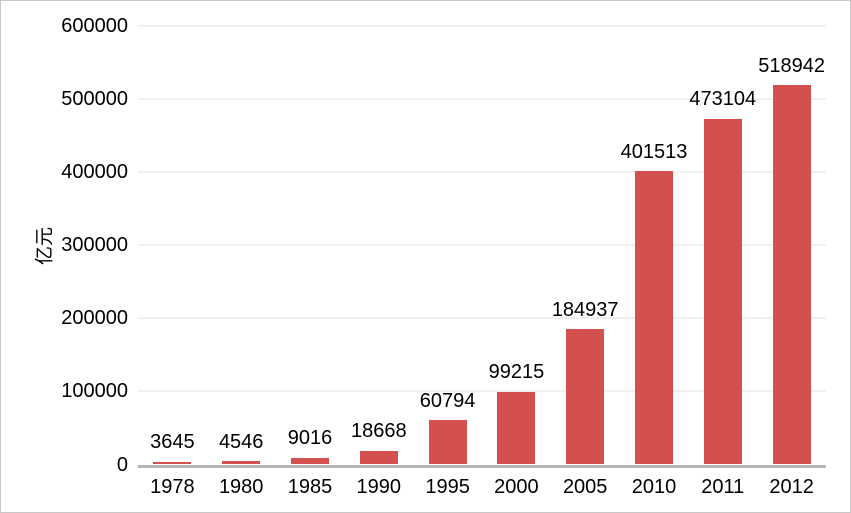 The width and height of the screenshot is (851, 513). Describe the element at coordinates (516, 372) in the screenshot. I see `bar-value-label: 99215` at that location.